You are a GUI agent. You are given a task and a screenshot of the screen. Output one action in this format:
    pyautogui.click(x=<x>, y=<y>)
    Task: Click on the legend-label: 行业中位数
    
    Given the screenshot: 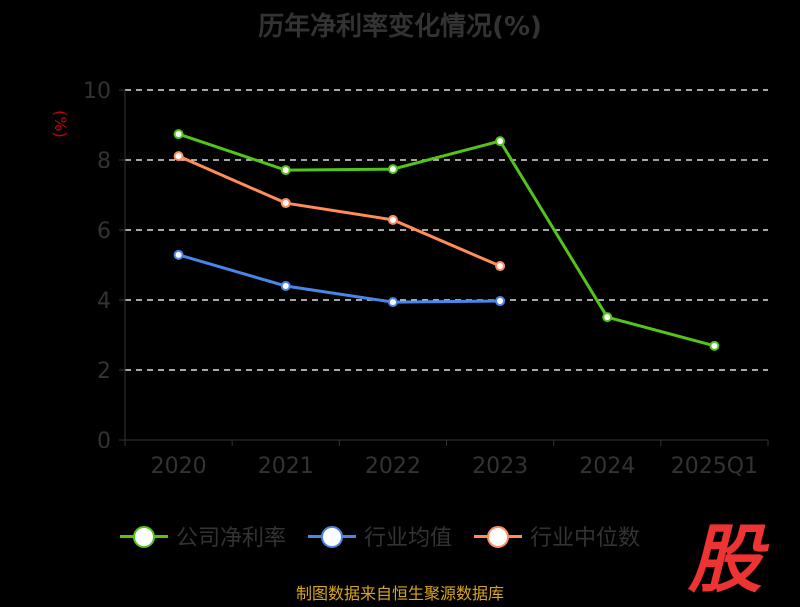 What is the action you would take?
    pyautogui.click(x=585, y=538)
    